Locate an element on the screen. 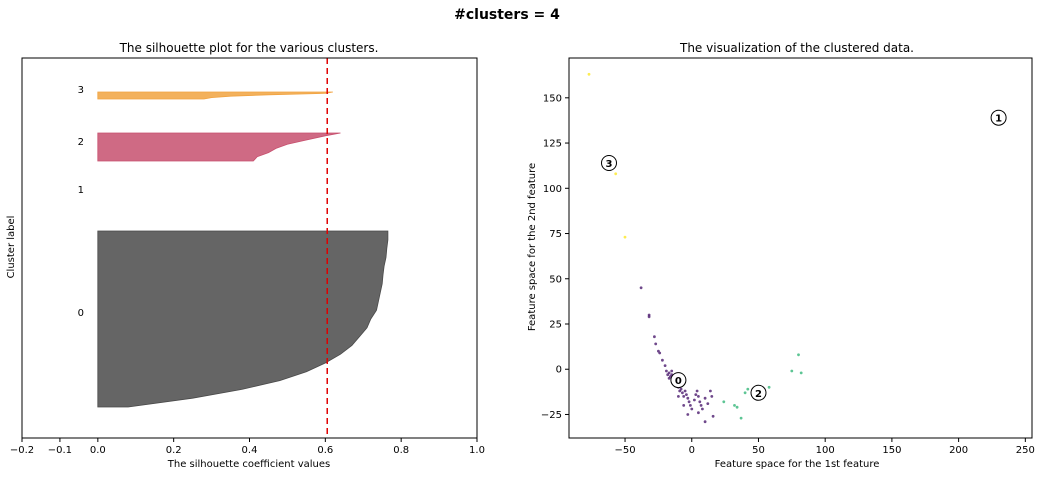 Image resolution: width=1040 pixels, height=480 pixels. silhouette-xtick-label: −0.2 is located at coordinates (22, 450).